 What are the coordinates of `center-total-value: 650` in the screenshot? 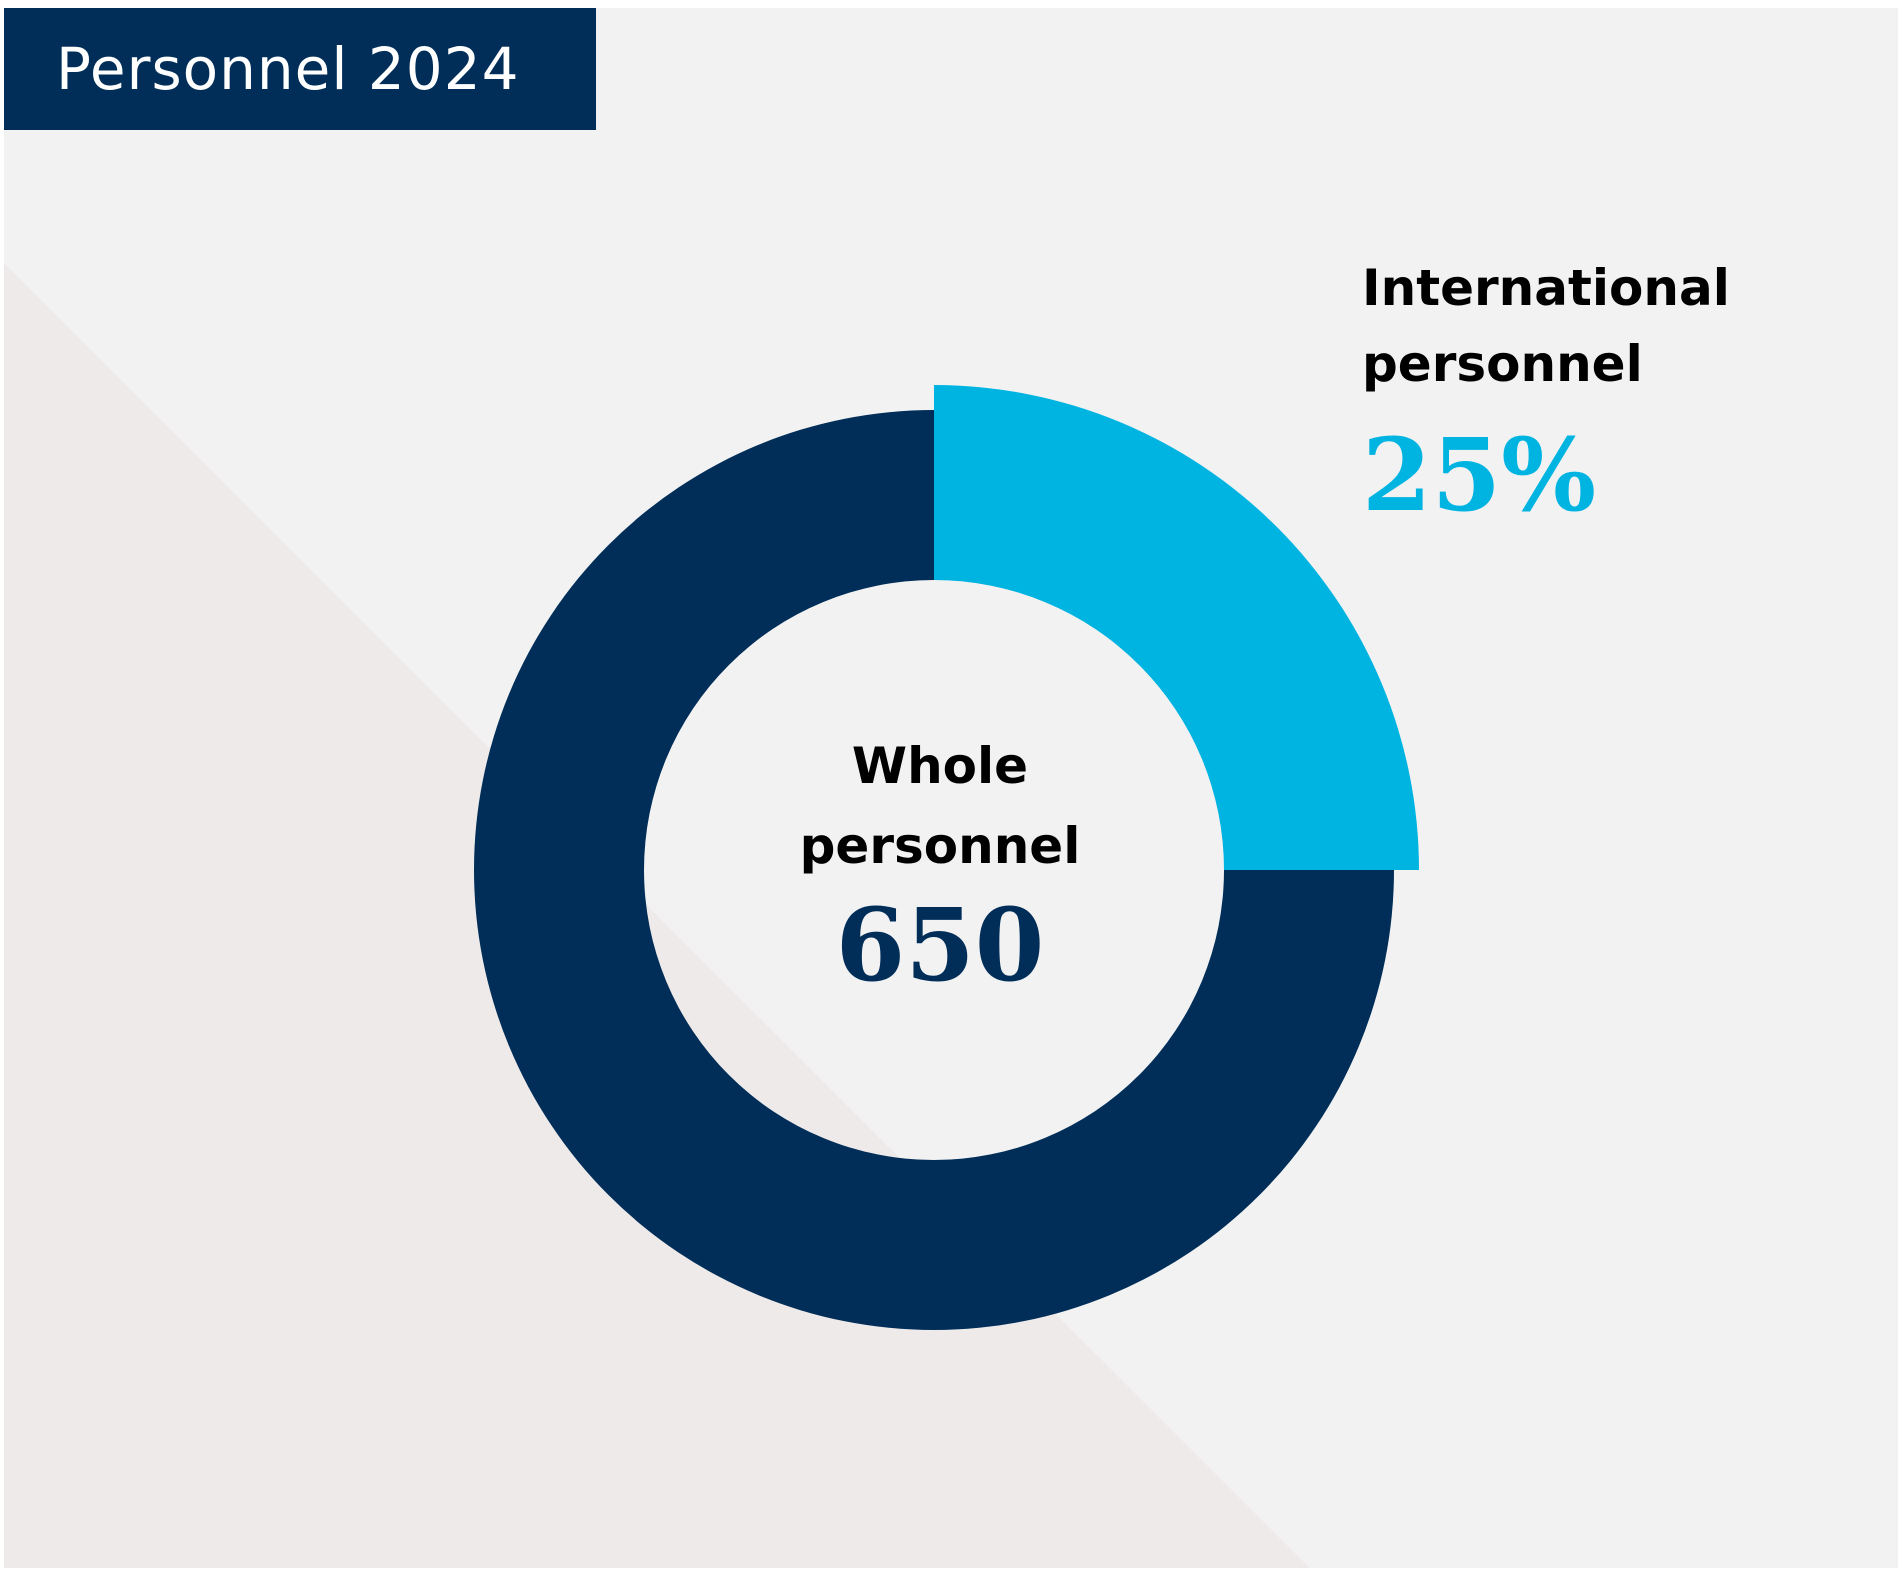 It's located at (940, 945).